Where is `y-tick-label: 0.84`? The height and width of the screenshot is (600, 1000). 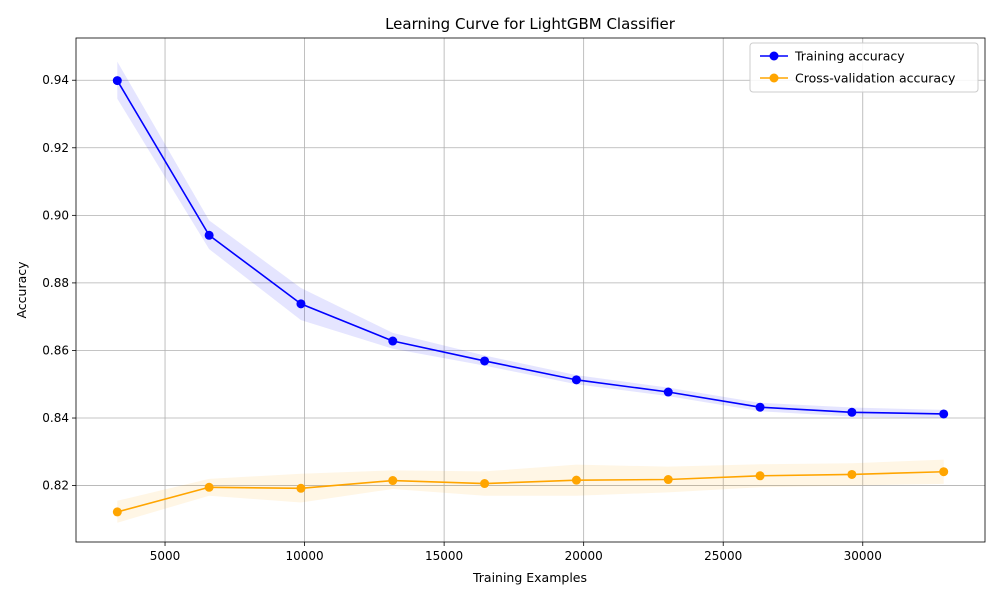 y-tick-label: 0.84 is located at coordinates (55, 418).